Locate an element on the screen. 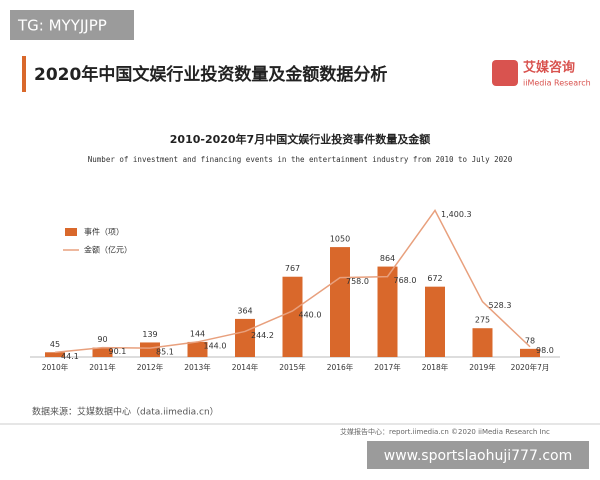  legend-label: 金额（亿元） is located at coordinates (108, 250).